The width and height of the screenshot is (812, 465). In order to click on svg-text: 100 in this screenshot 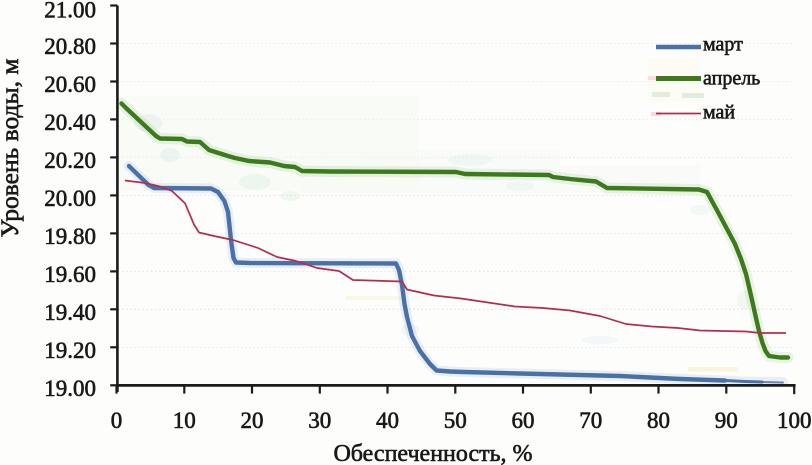, I will do `click(794, 420)`.